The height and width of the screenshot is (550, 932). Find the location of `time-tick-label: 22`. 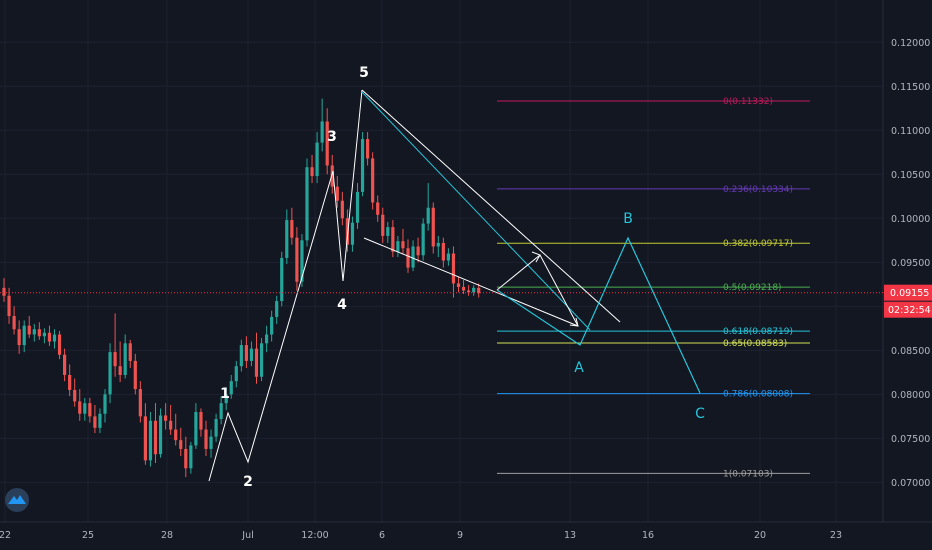

time-tick-label: 22 is located at coordinates (5, 535).